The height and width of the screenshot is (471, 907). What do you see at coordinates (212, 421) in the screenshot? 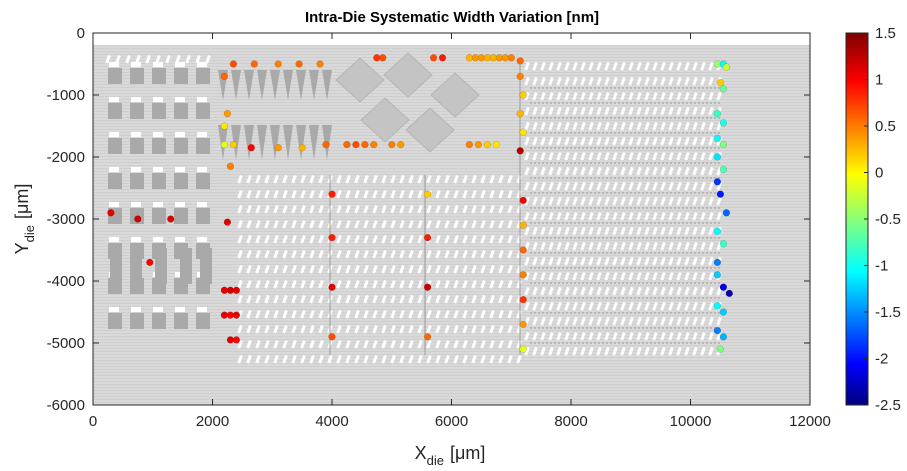
I see `x-tick-label: 2000` at bounding box center [212, 421].